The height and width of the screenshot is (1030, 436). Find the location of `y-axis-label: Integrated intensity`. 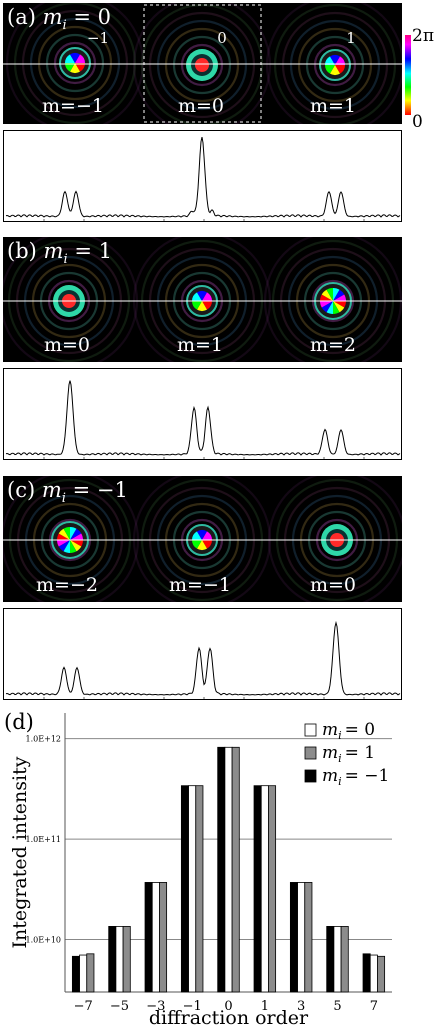

y-axis-label: Integrated intensity is located at coordinates (20, 852).